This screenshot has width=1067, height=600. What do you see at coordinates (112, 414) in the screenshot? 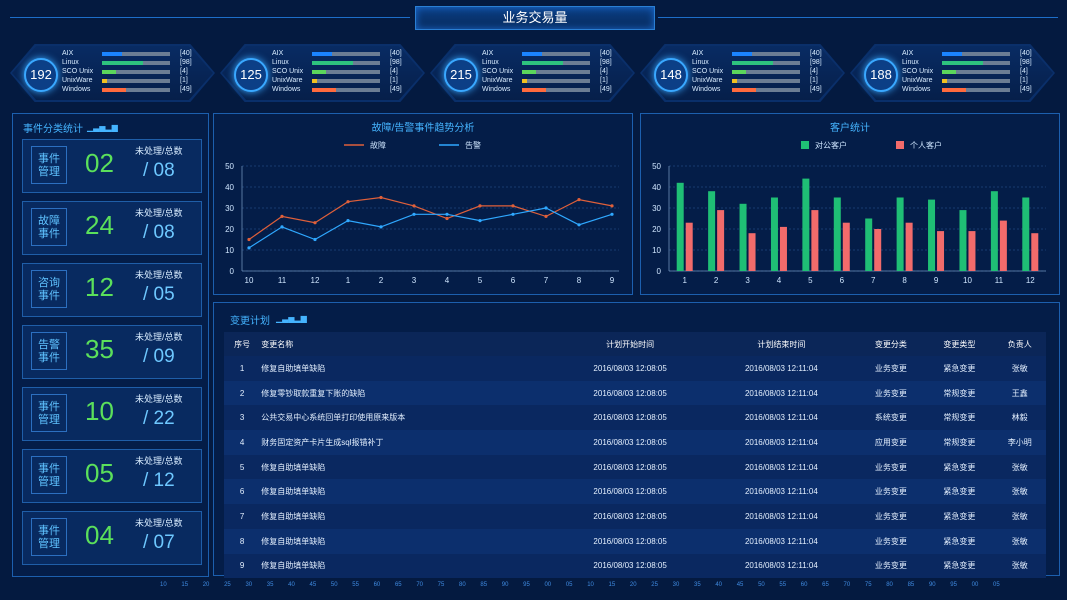
I see `event-card: 事件 管理 10 未处理/总数 / 22` at bounding box center [112, 414].